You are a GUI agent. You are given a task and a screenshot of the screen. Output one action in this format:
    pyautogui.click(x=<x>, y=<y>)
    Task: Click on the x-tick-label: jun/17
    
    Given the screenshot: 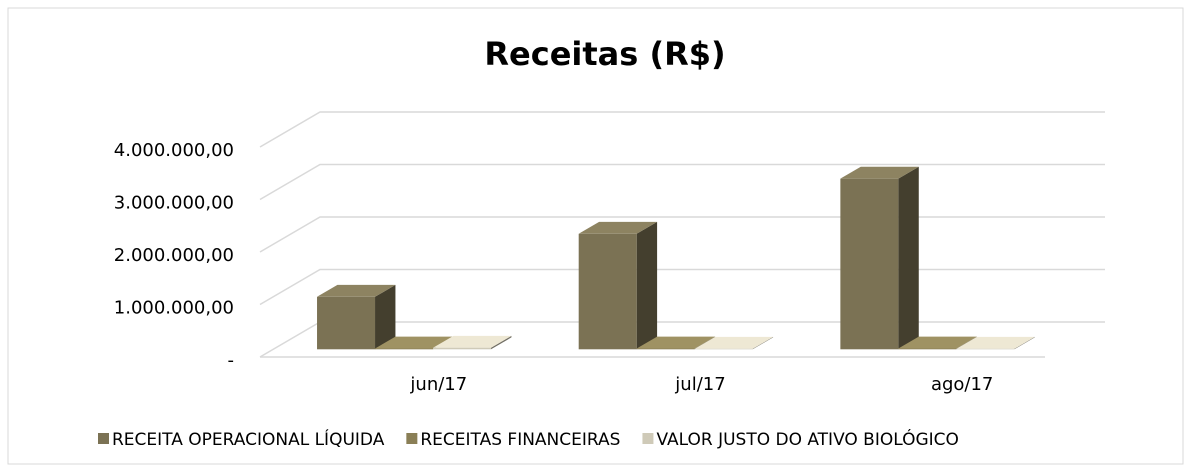 What is the action you would take?
    pyautogui.click(x=438, y=384)
    